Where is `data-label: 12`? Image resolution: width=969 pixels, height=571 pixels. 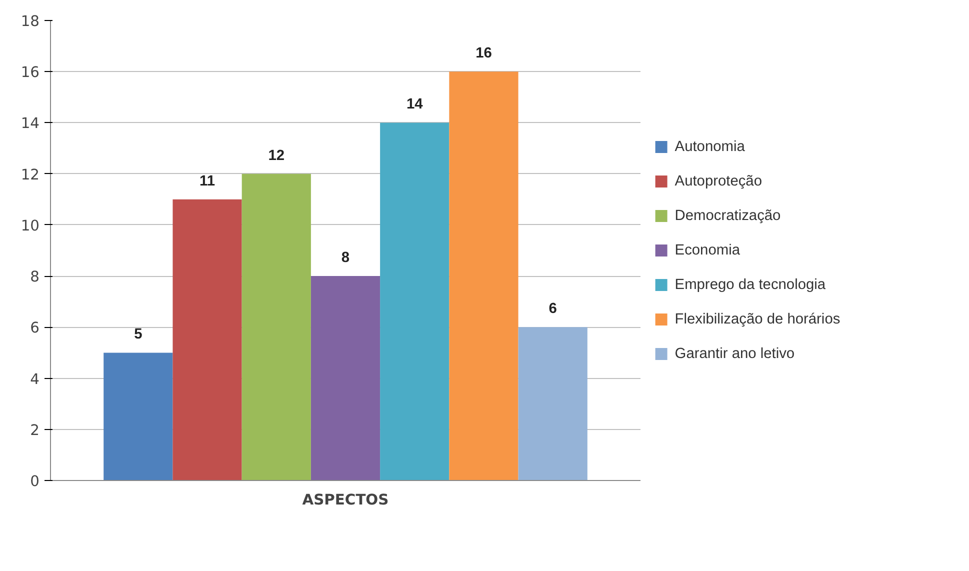 data-label: 12 is located at coordinates (276, 156).